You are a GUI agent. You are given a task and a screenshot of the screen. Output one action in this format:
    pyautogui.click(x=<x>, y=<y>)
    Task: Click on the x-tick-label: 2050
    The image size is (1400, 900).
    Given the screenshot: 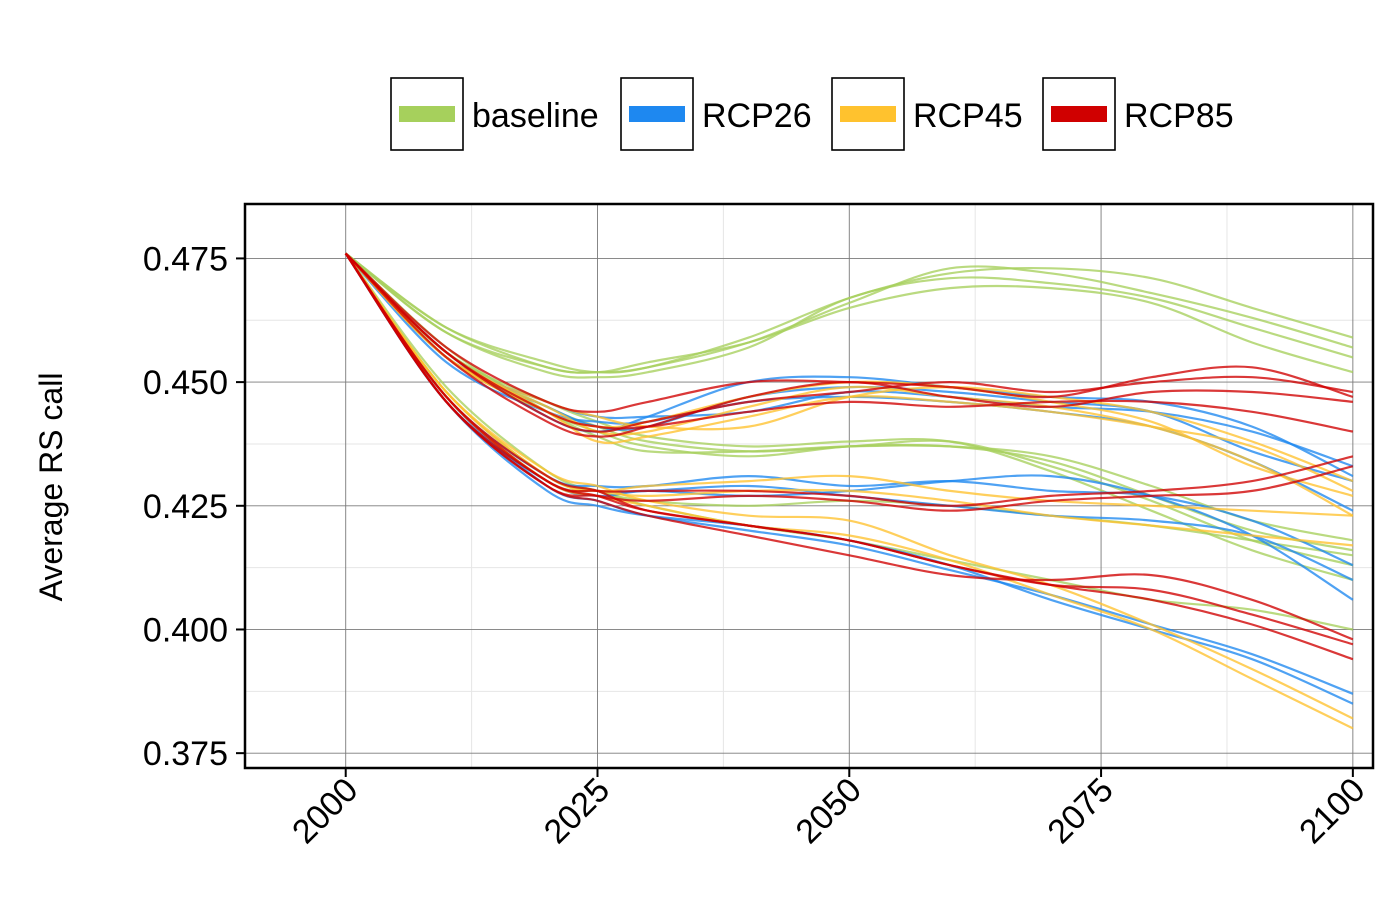 What is the action you would take?
    pyautogui.click(x=829, y=811)
    